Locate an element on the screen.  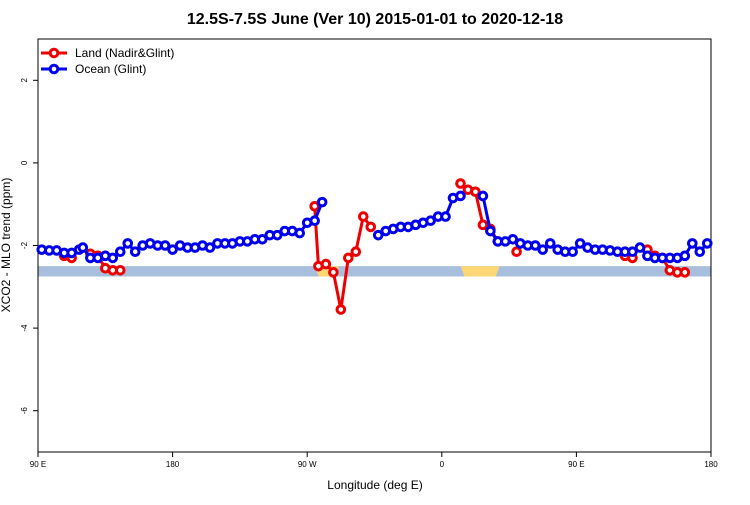
y-tick-label-1: -4 is located at coordinates (24, 328).